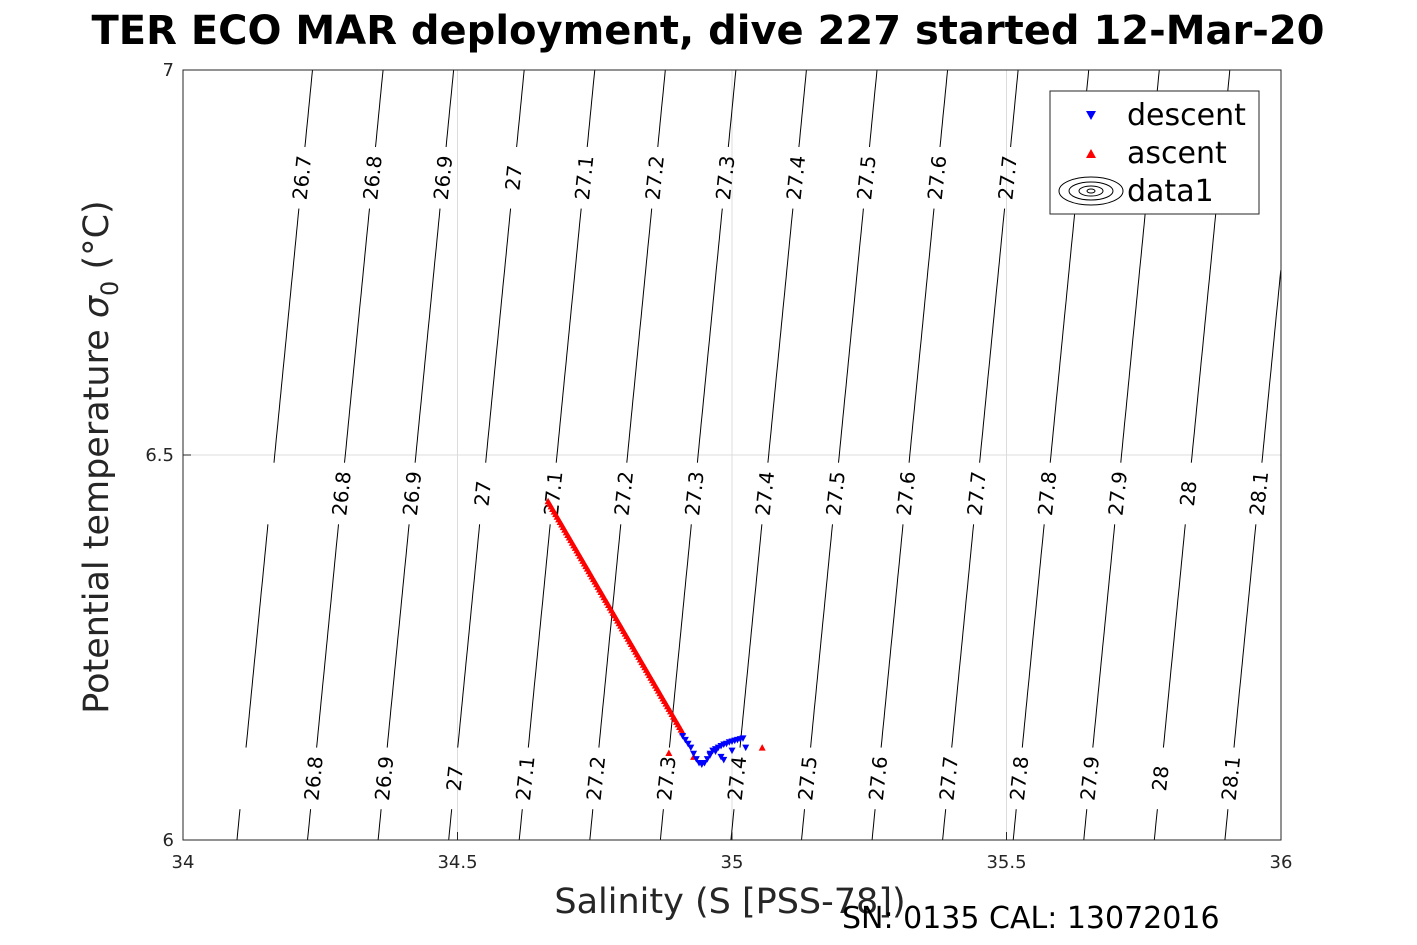  I want to click on contour-label-2-9: 27.7, so click(948, 778).